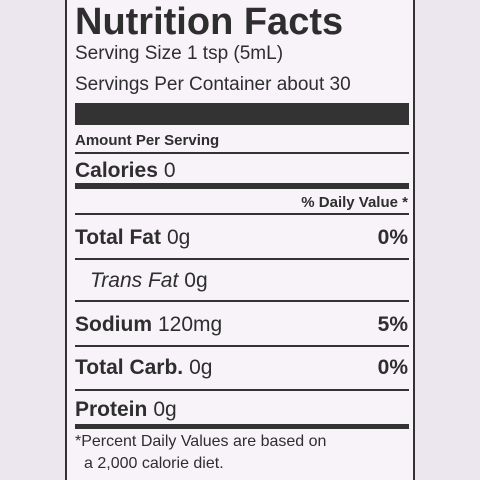 Image resolution: width=480 pixels, height=480 pixels. I want to click on nutrient-label: Total Fat, so click(118, 237).